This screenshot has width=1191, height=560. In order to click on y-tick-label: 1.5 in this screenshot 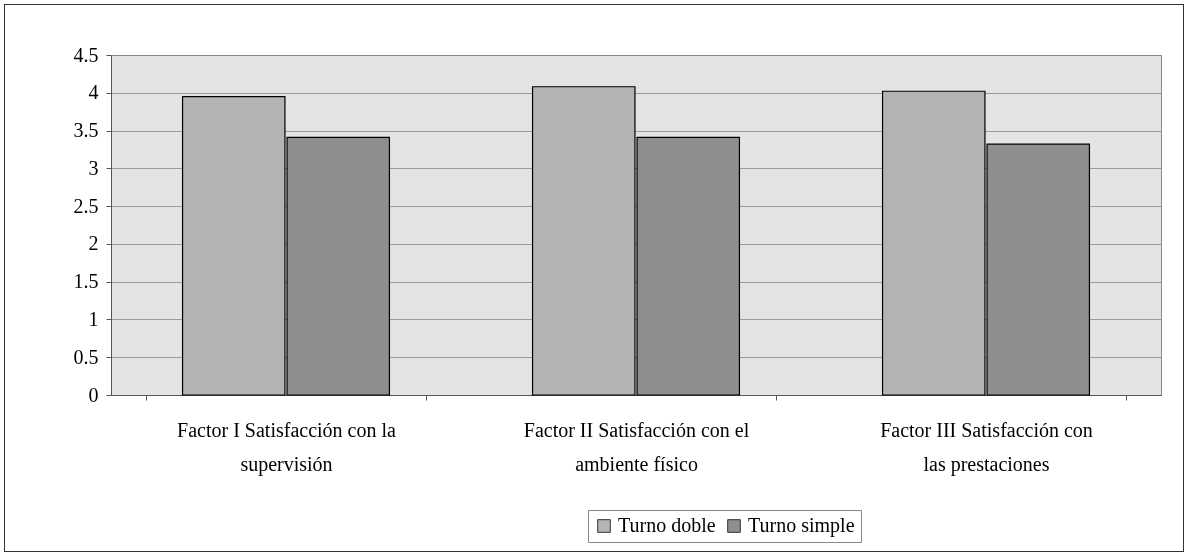, I will do `click(86, 281)`.